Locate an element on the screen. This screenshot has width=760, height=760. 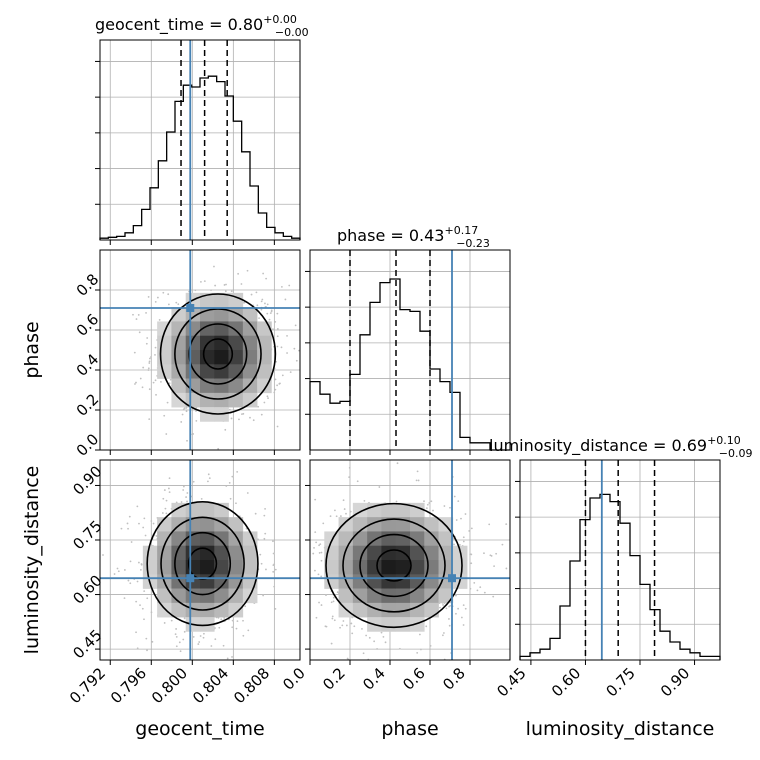
histogram-phase is located at coordinates (409, 364).